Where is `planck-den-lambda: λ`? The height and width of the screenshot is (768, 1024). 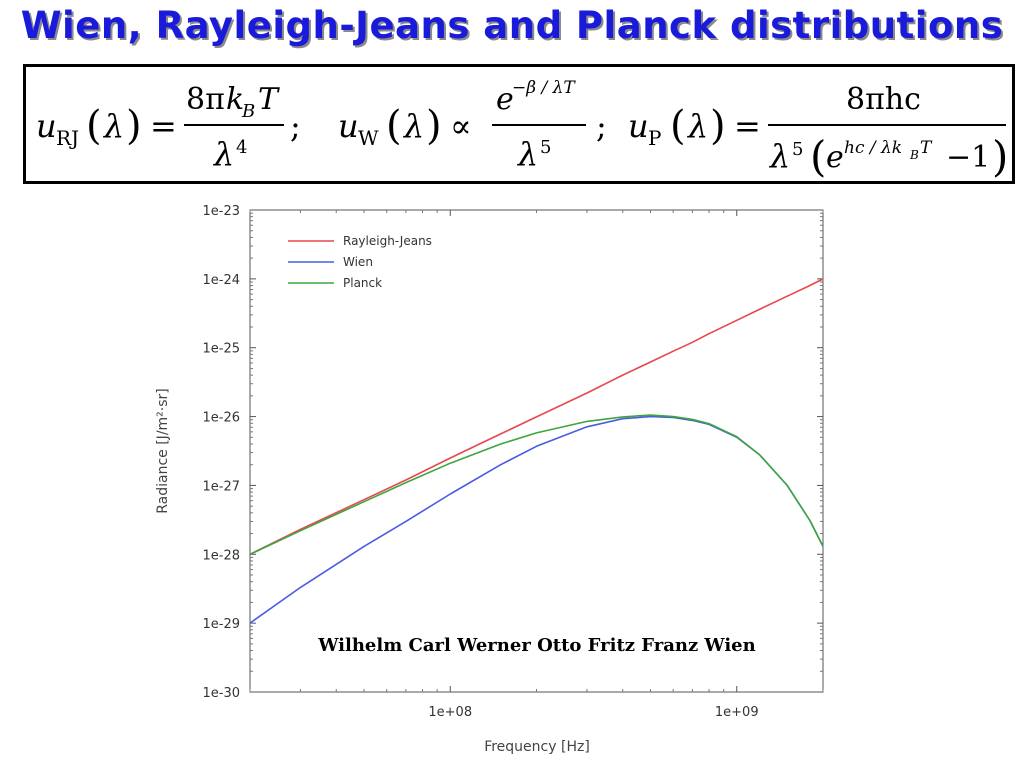 planck-den-lambda: λ is located at coordinates (779, 156).